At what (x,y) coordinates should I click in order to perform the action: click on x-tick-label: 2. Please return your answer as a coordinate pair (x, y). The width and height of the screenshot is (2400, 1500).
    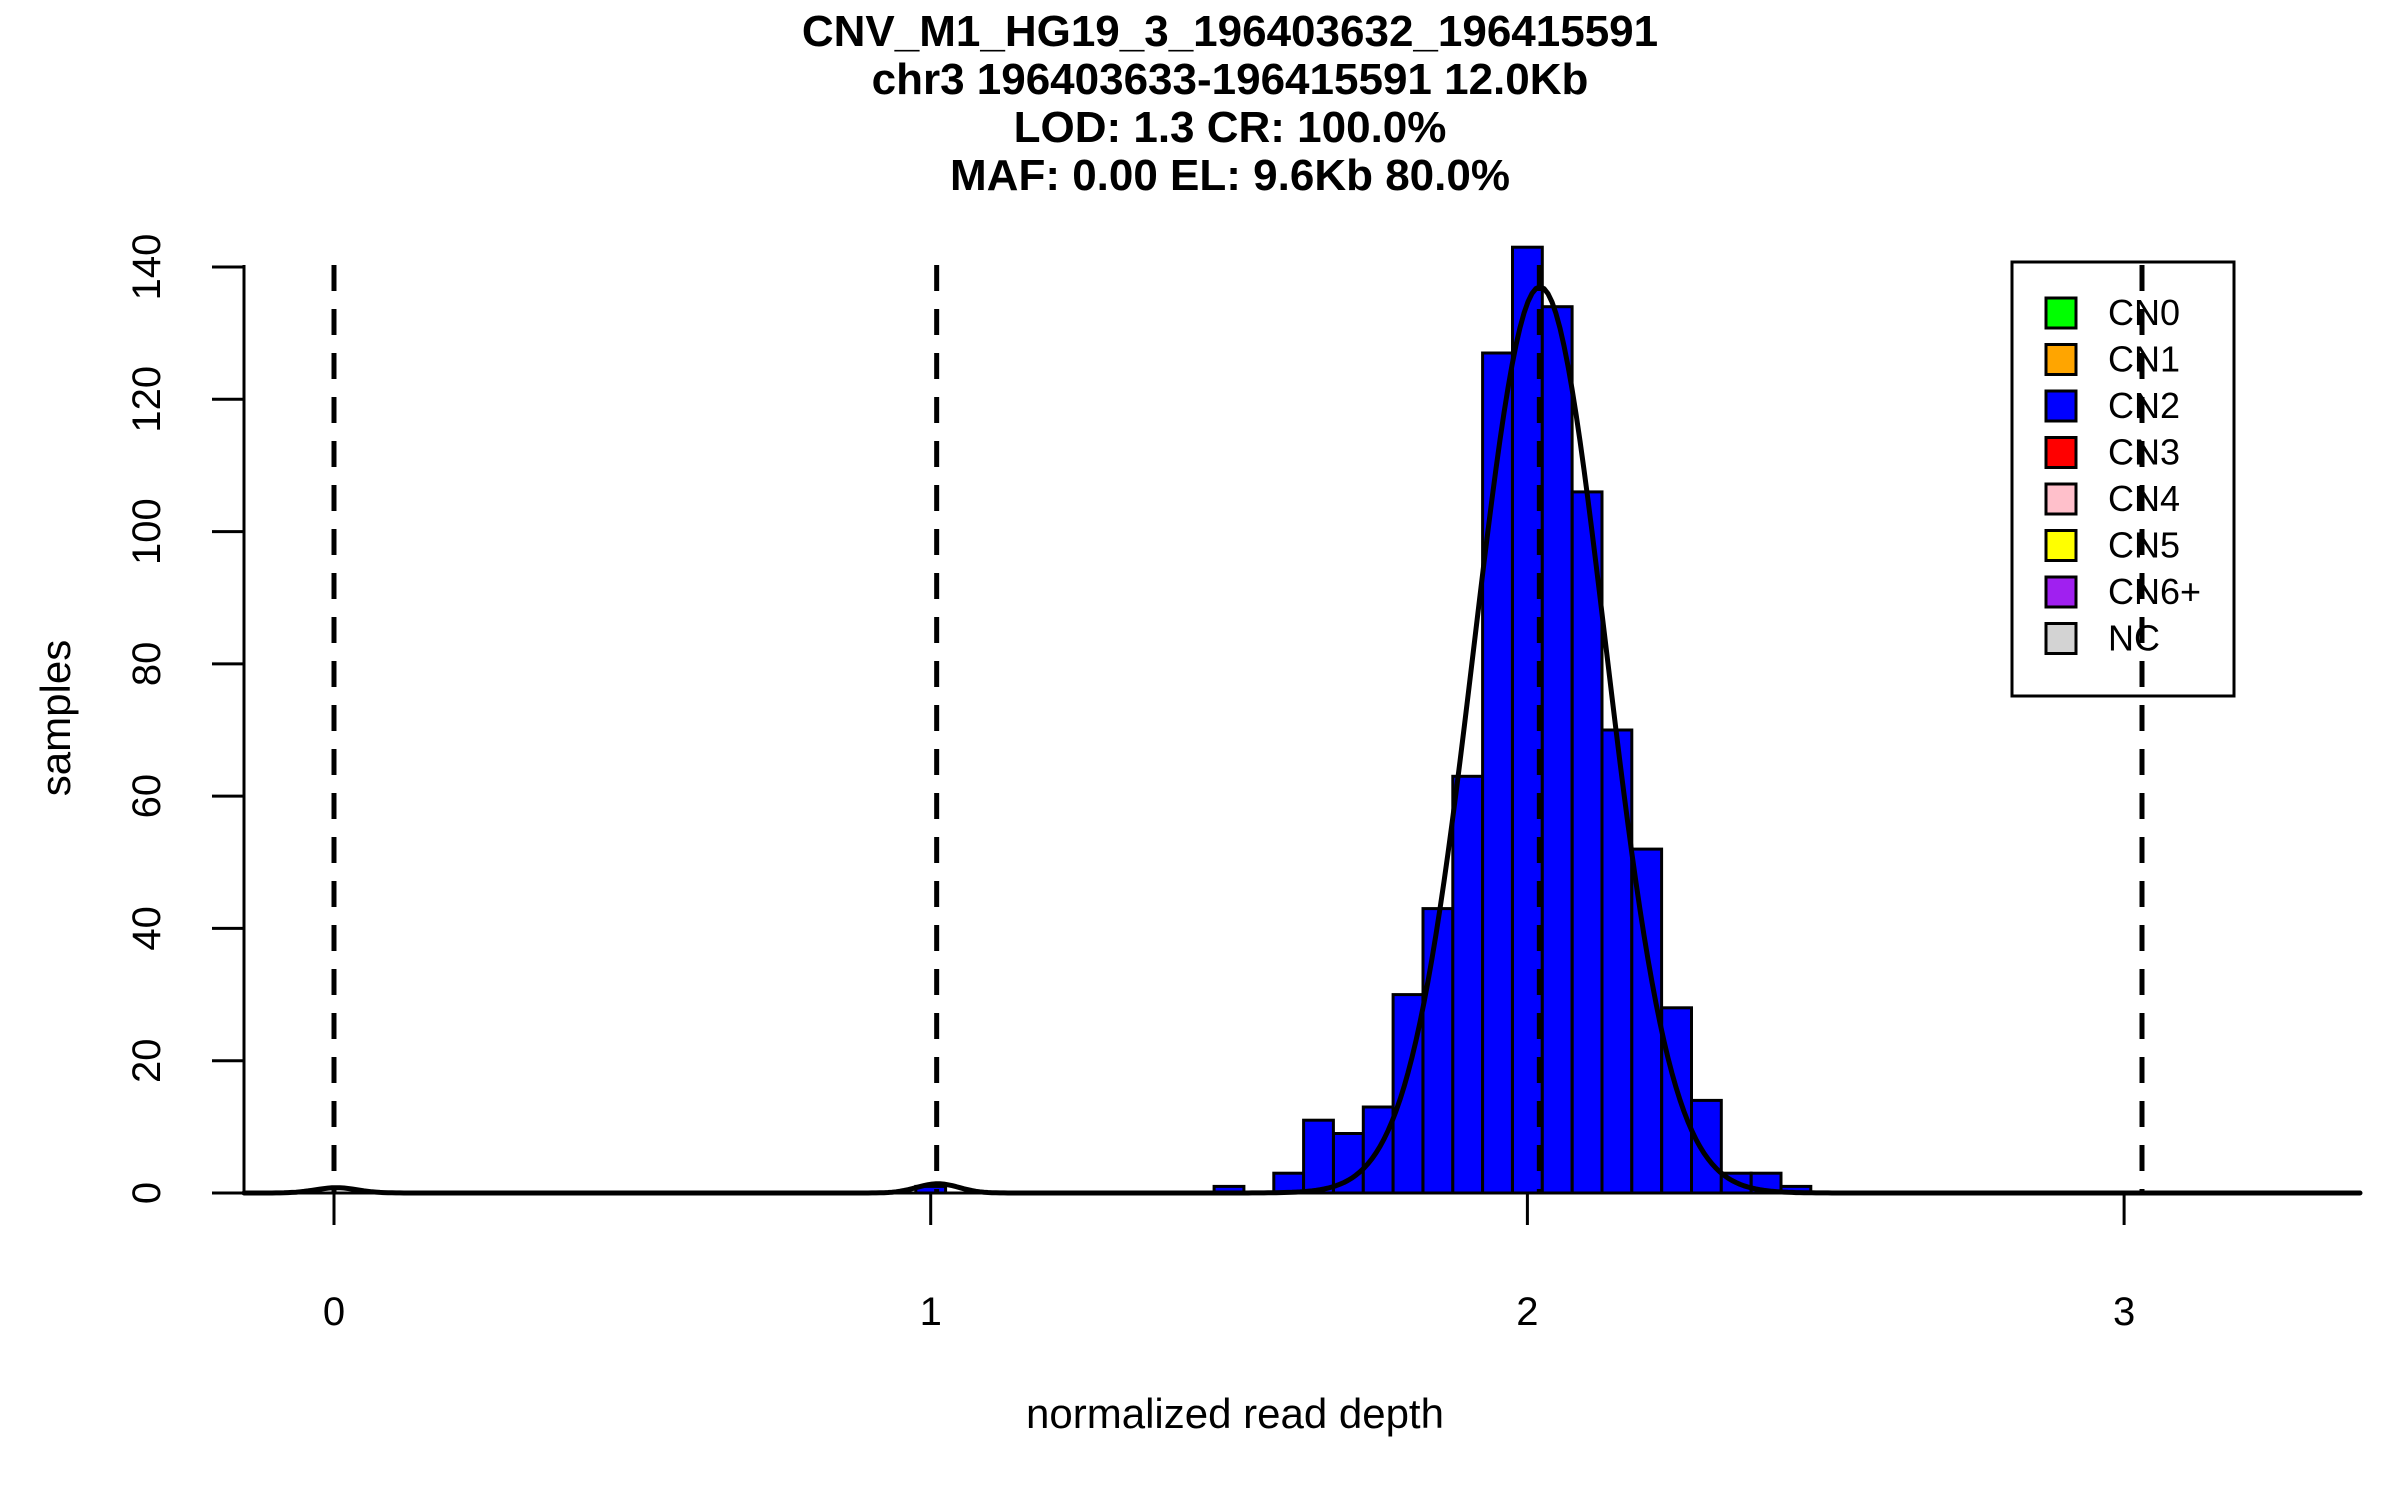
    Looking at the image, I should click on (1527, 1312).